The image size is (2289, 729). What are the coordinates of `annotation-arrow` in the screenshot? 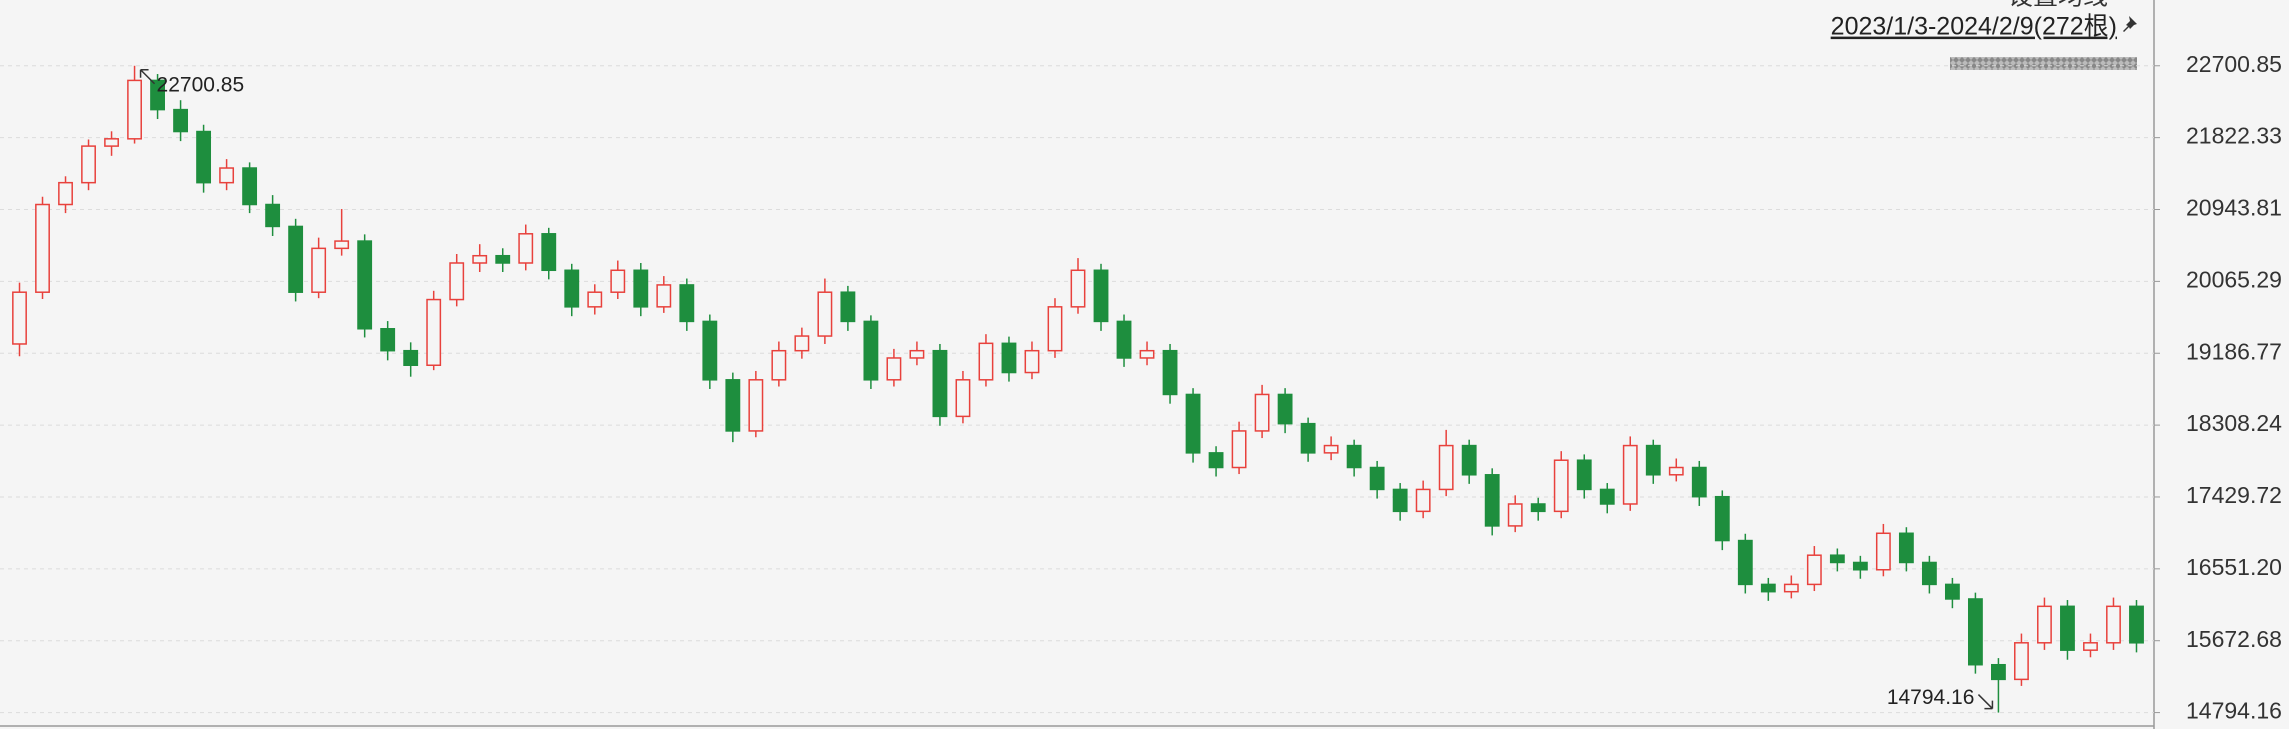 It's located at (147, 77).